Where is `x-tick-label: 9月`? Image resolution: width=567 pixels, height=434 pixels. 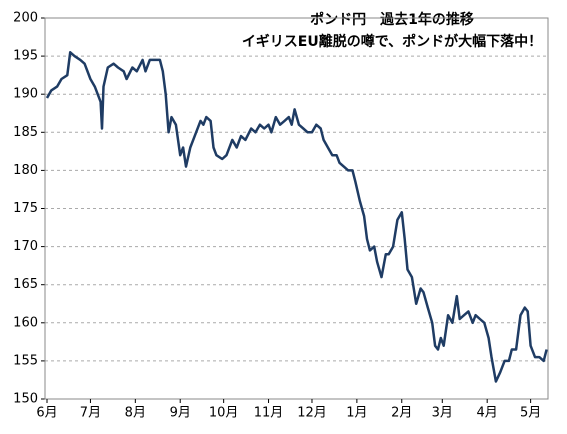
x-tick-label: 9月 is located at coordinates (180, 413).